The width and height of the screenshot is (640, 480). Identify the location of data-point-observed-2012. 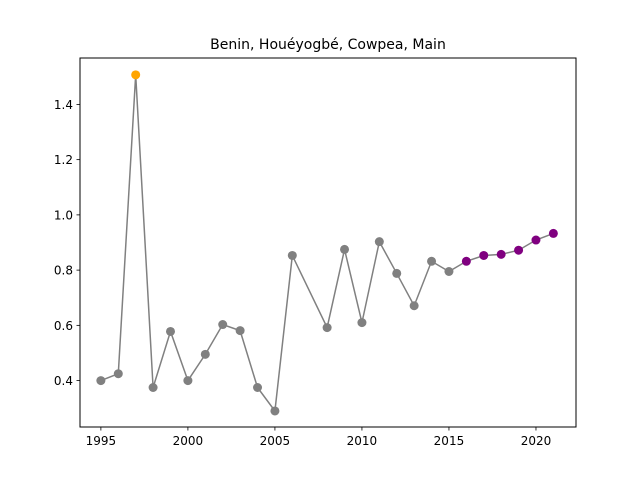
(397, 273).